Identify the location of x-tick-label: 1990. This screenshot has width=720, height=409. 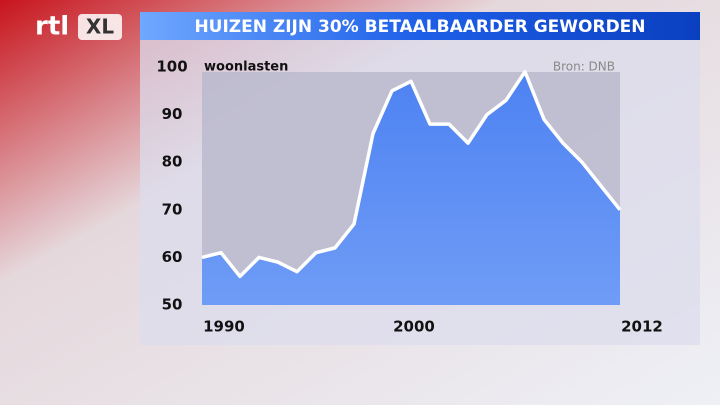
(224, 327).